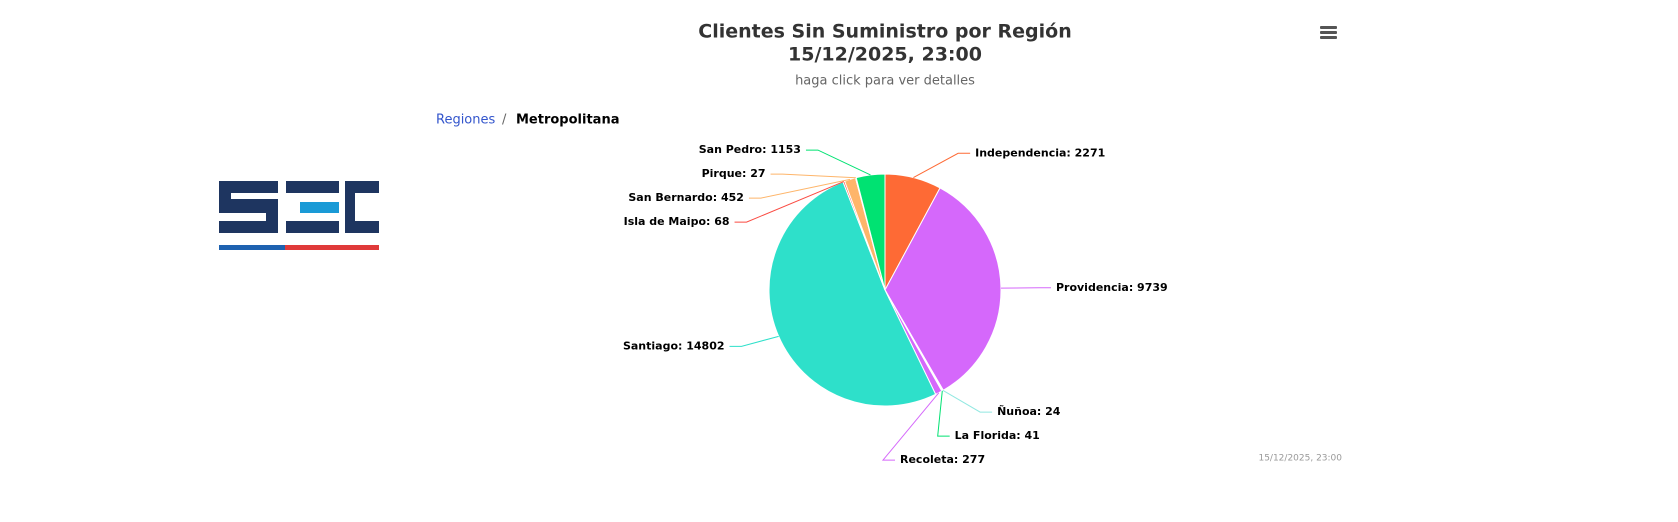 Image resolution: width=1678 pixels, height=522 pixels. What do you see at coordinates (884, 32) in the screenshot?
I see `chart-title: Clientes Sin Suministro por Región` at bounding box center [884, 32].